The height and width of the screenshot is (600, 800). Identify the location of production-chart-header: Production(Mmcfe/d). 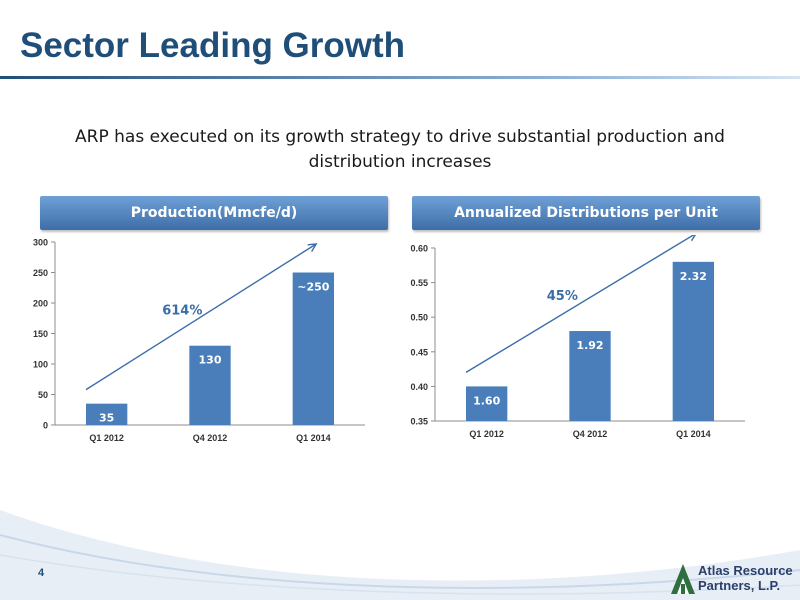
(214, 213).